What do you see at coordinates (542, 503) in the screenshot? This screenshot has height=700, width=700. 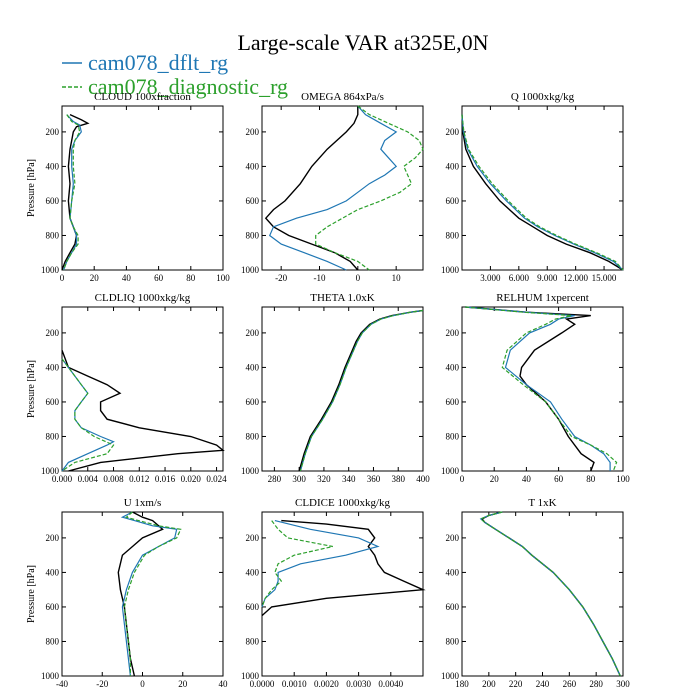 I see `panel-title: T 1xK` at bounding box center [542, 503].